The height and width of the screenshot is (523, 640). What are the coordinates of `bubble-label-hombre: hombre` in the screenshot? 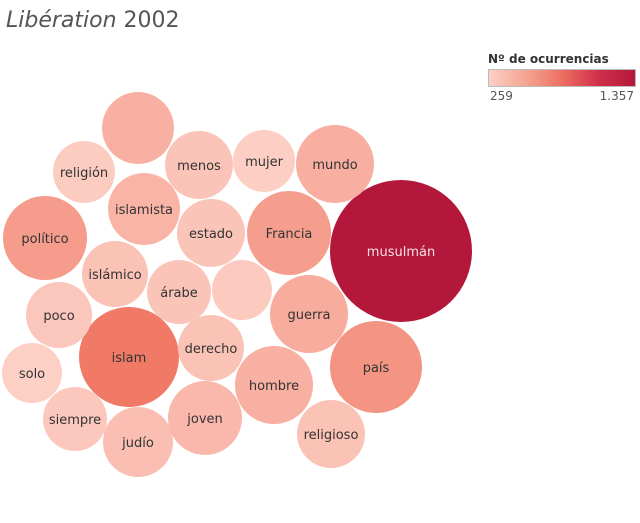 It's located at (274, 386).